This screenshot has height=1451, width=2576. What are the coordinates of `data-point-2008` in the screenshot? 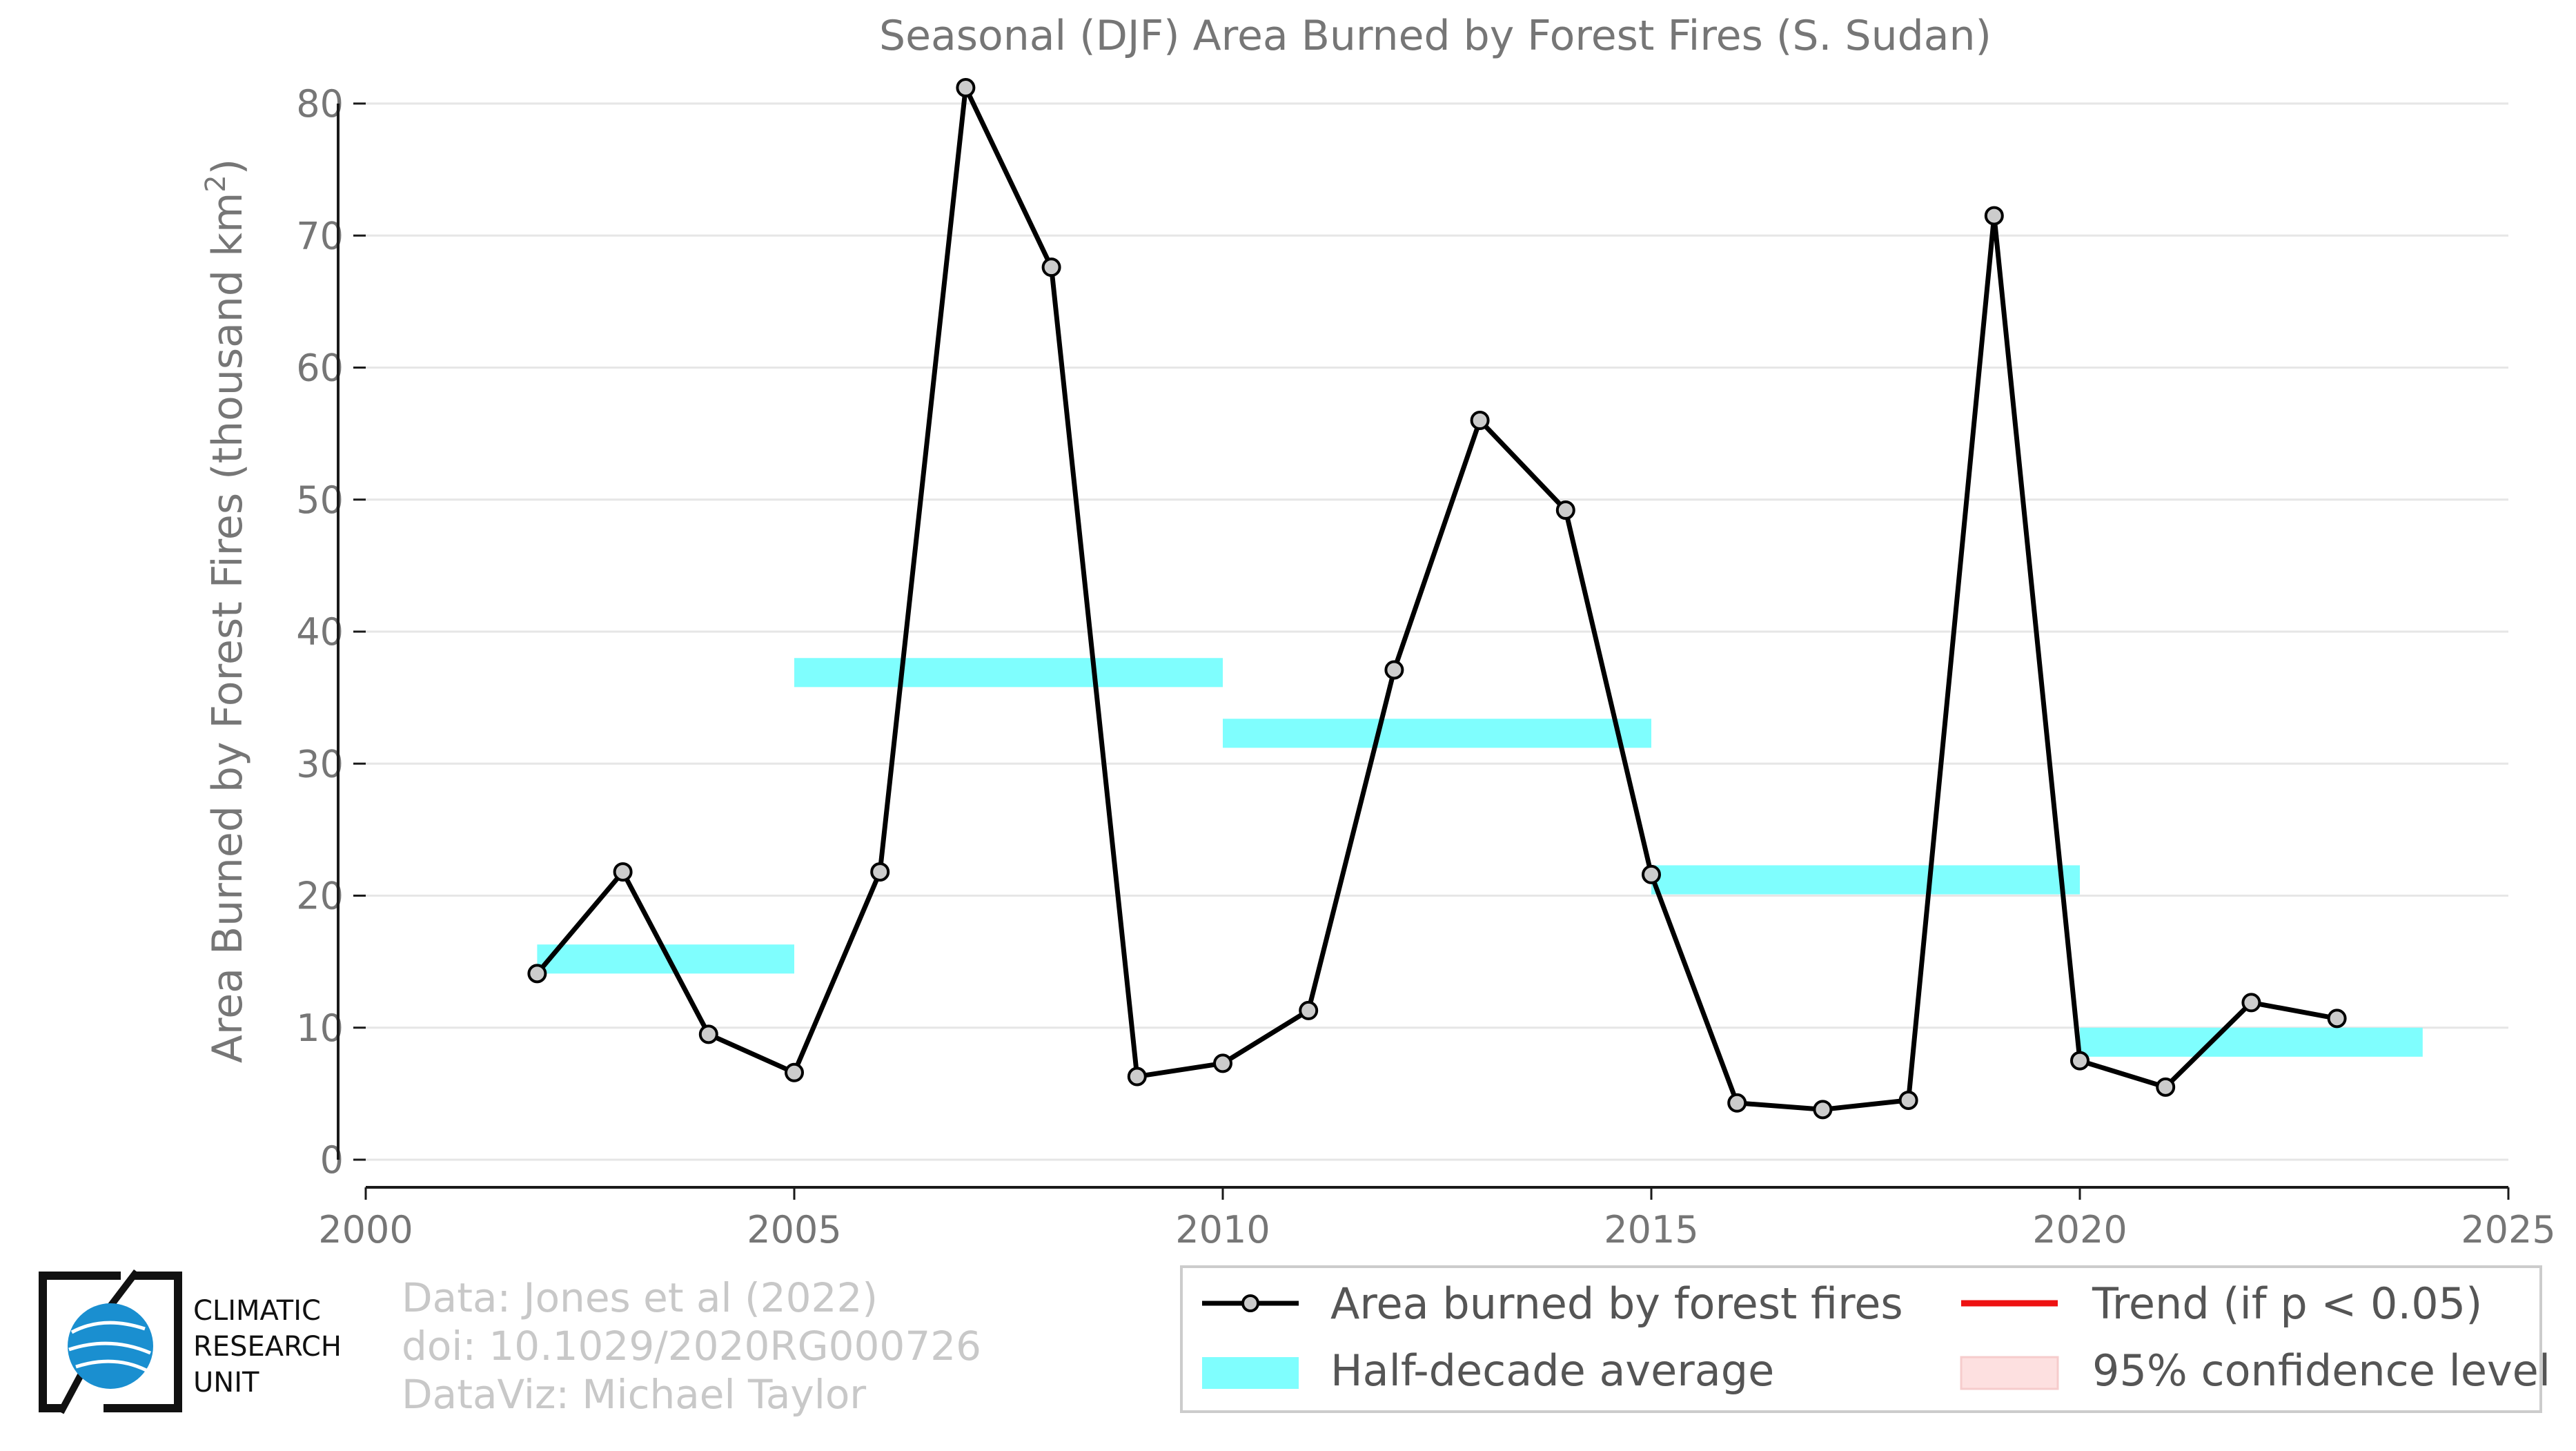 It's located at (1051, 267).